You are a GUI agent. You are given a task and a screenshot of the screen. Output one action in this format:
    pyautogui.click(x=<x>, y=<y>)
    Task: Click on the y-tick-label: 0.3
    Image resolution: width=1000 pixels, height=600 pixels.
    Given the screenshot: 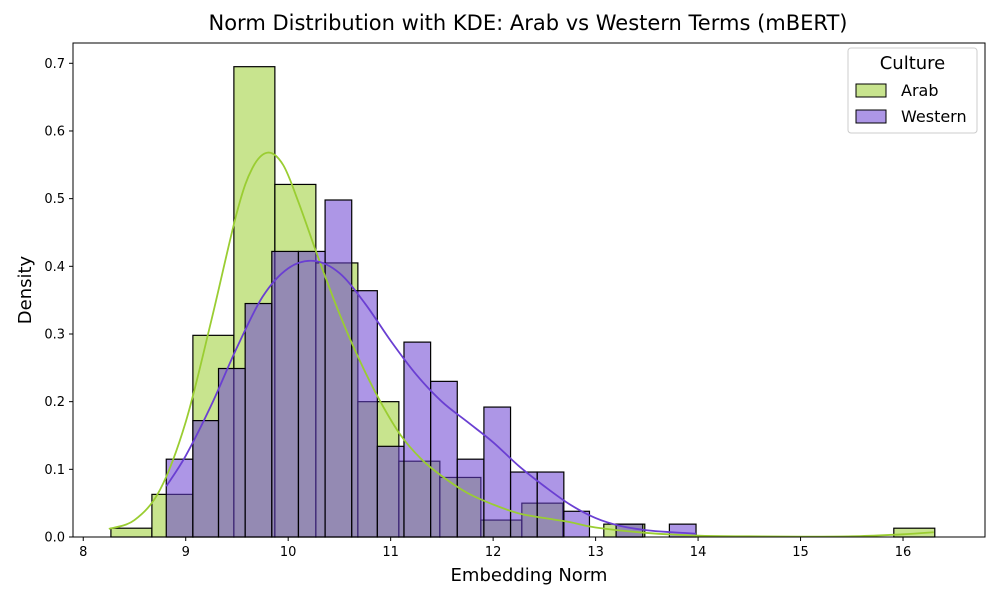 What is the action you would take?
    pyautogui.click(x=54, y=334)
    